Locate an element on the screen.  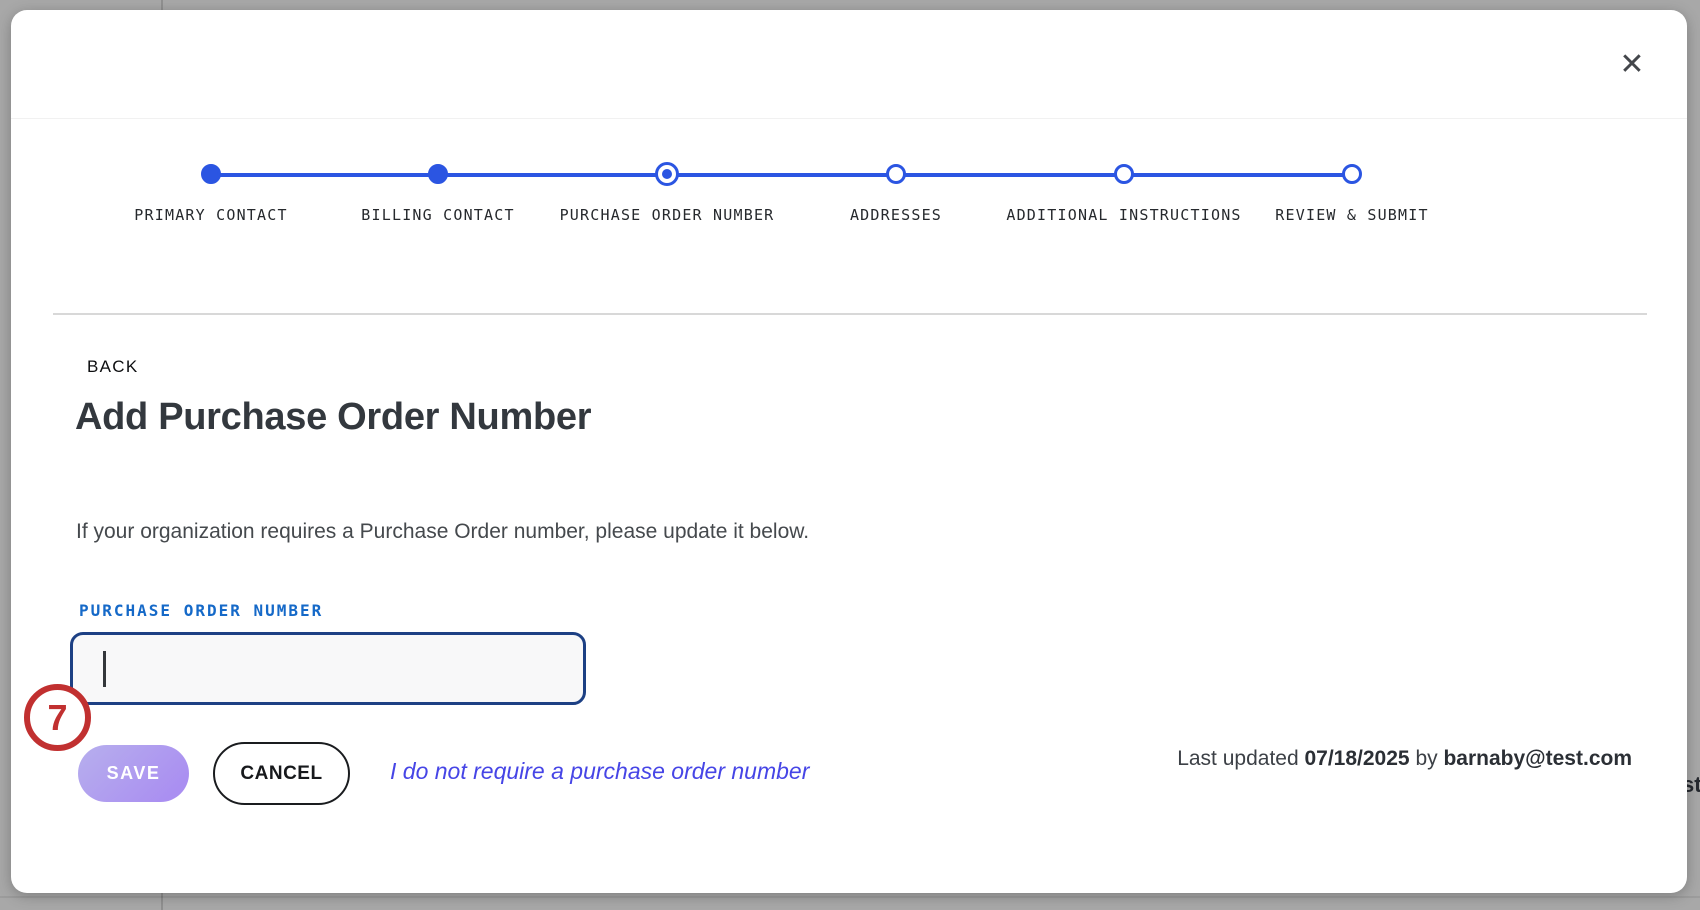
page-title: Add Purchase Order Number is located at coordinates (333, 417).